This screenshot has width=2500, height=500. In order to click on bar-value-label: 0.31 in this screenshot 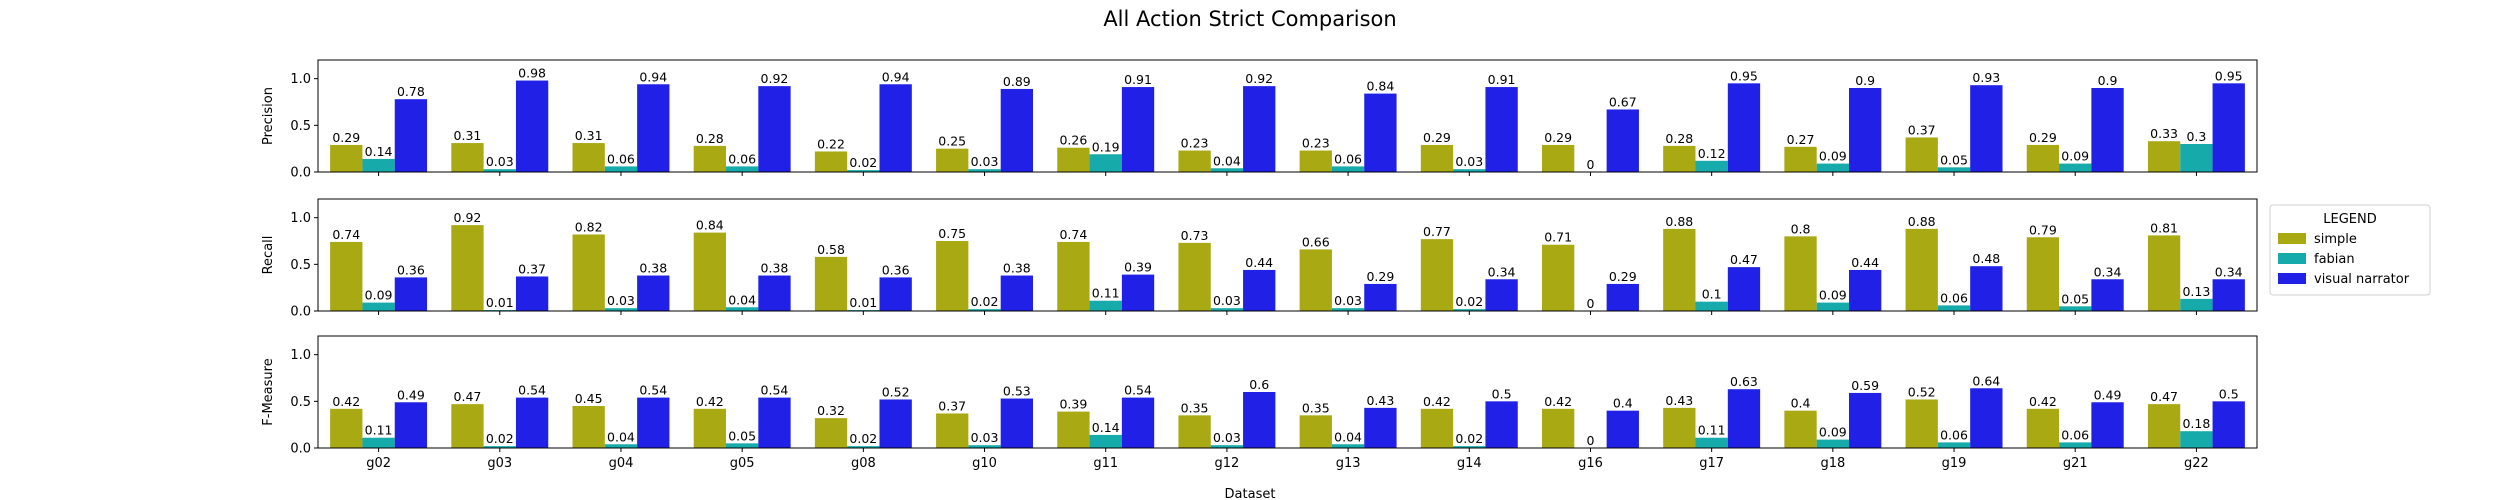, I will do `click(589, 135)`.